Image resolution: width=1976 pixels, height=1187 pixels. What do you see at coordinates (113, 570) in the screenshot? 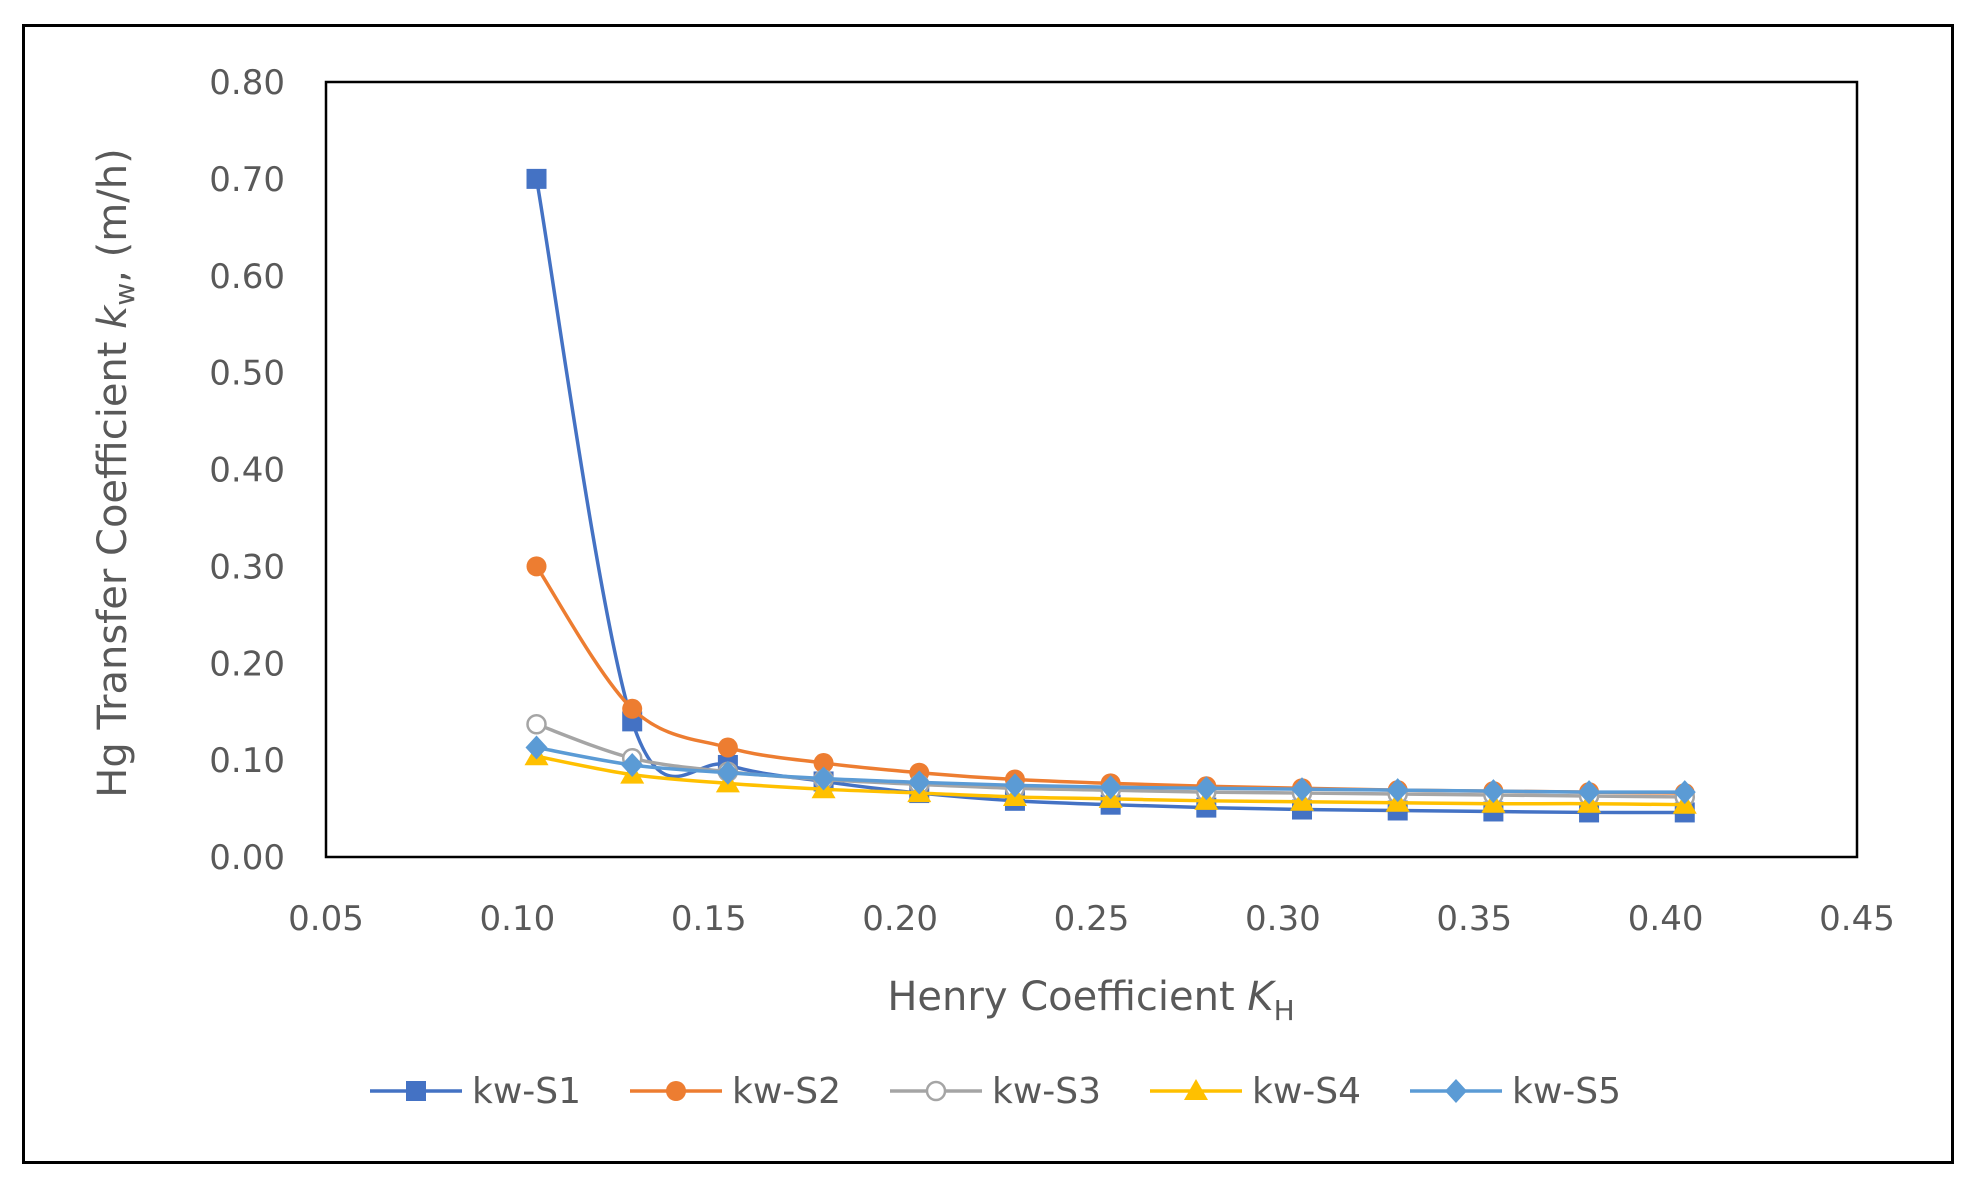
I see `y-axis-title-text: Hg Transfer Coefficient` at bounding box center [113, 570].